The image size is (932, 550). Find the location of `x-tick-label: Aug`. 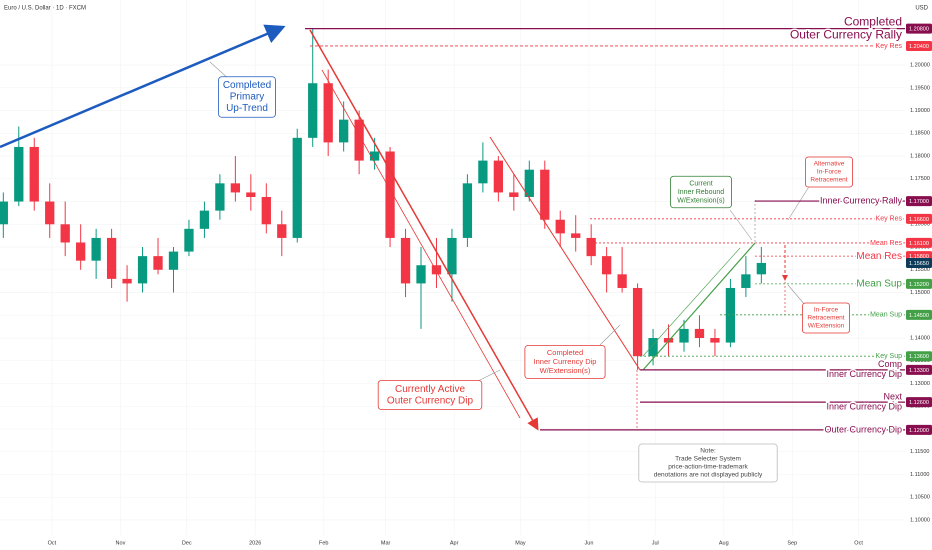

x-tick-label: Aug is located at coordinates (724, 543).